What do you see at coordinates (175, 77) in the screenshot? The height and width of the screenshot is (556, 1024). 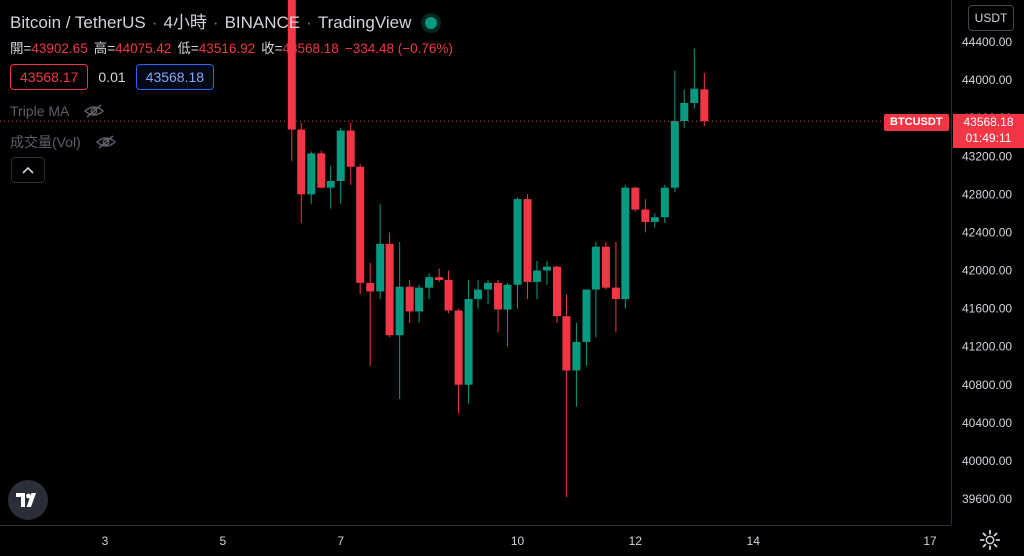 I see `buy-button: 43568.18` at bounding box center [175, 77].